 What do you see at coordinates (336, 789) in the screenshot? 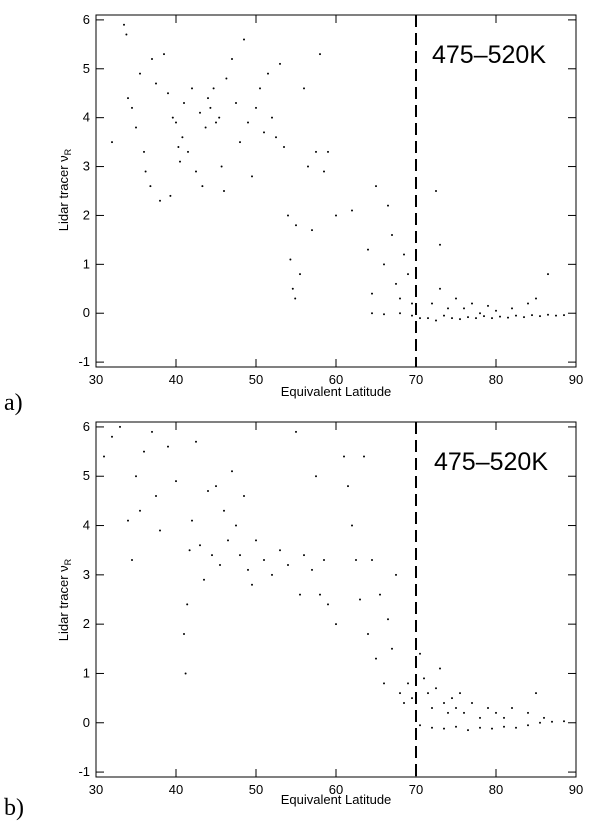
I see `x-tick-label: 60` at bounding box center [336, 789].